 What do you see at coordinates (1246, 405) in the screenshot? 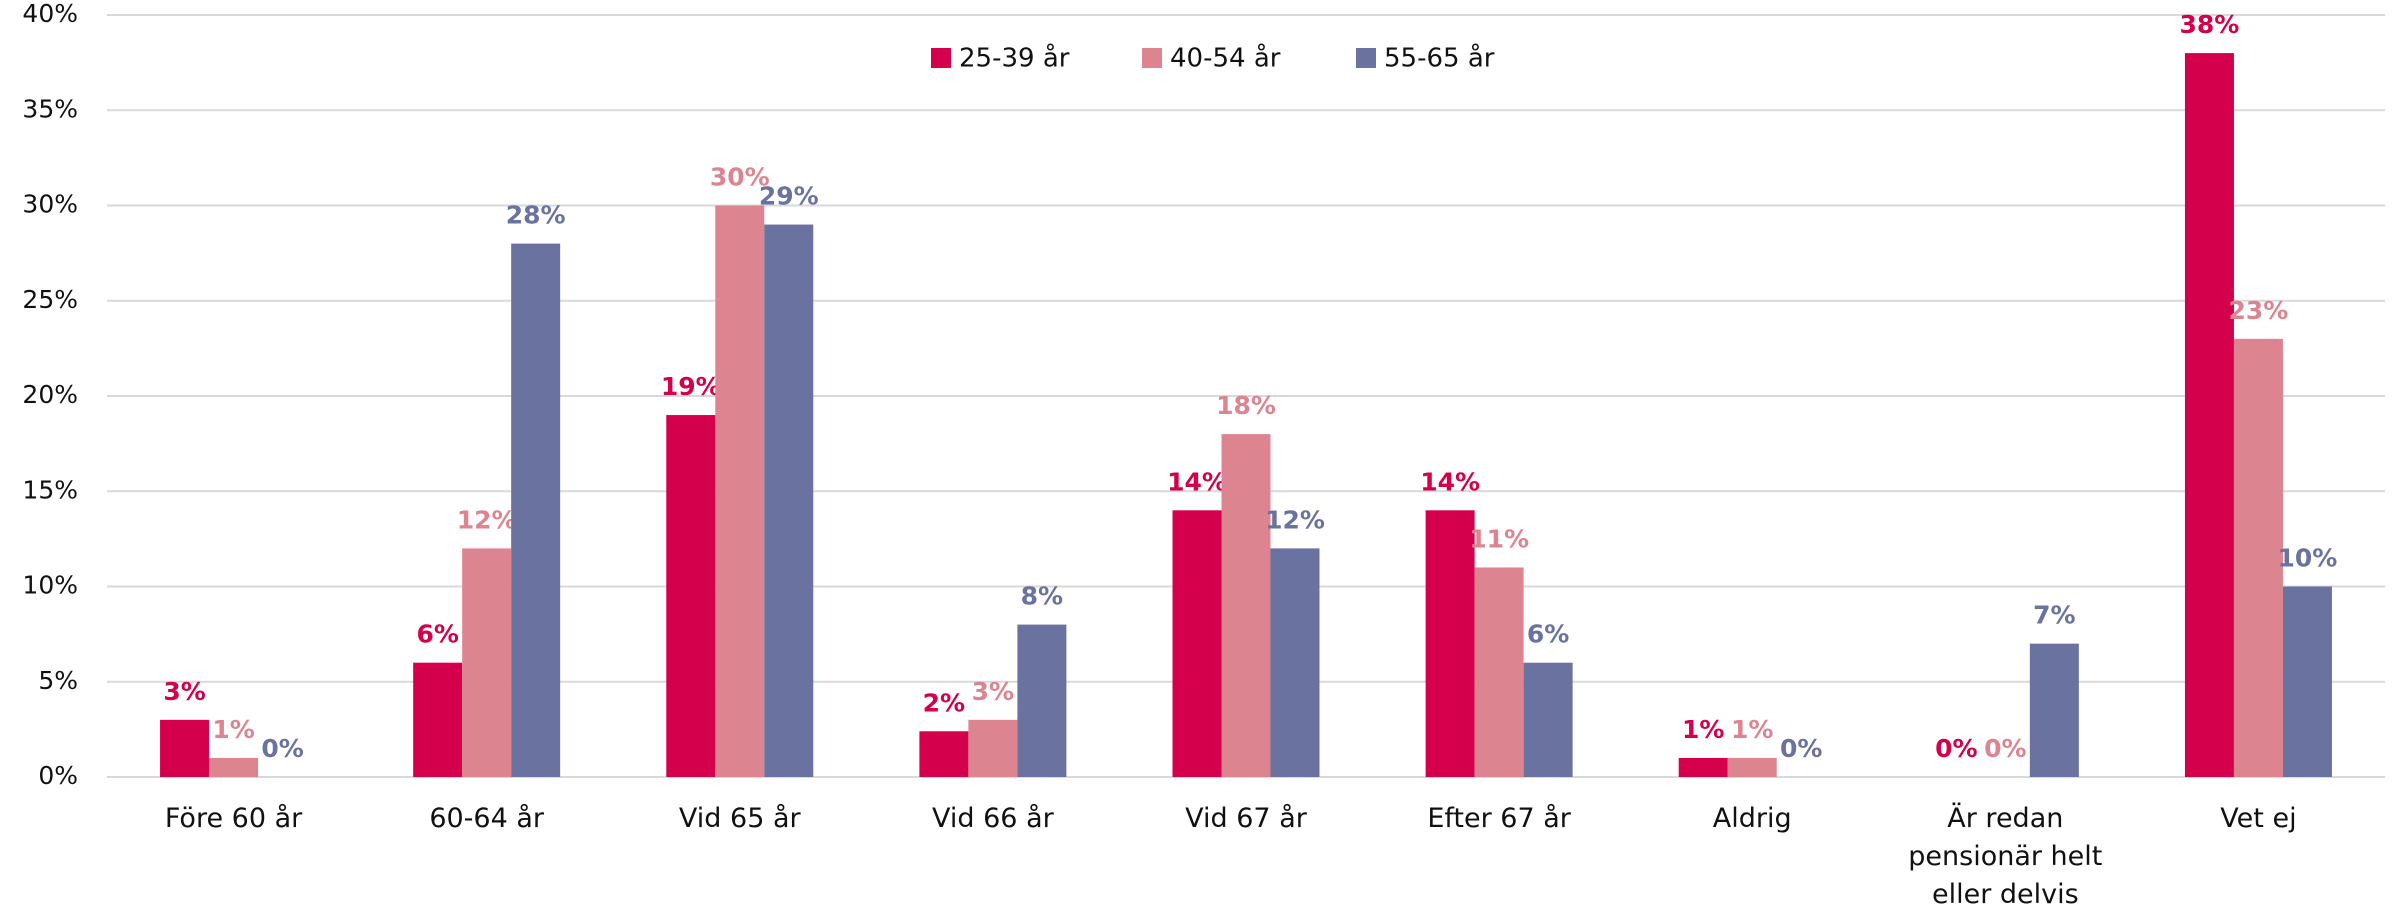
I see `data-label: 18%` at bounding box center [1246, 405].